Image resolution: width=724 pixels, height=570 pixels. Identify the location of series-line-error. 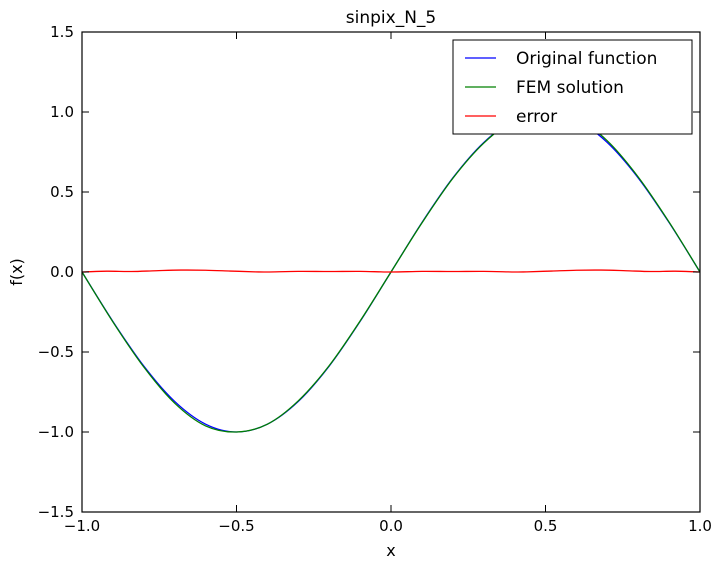
(391, 271).